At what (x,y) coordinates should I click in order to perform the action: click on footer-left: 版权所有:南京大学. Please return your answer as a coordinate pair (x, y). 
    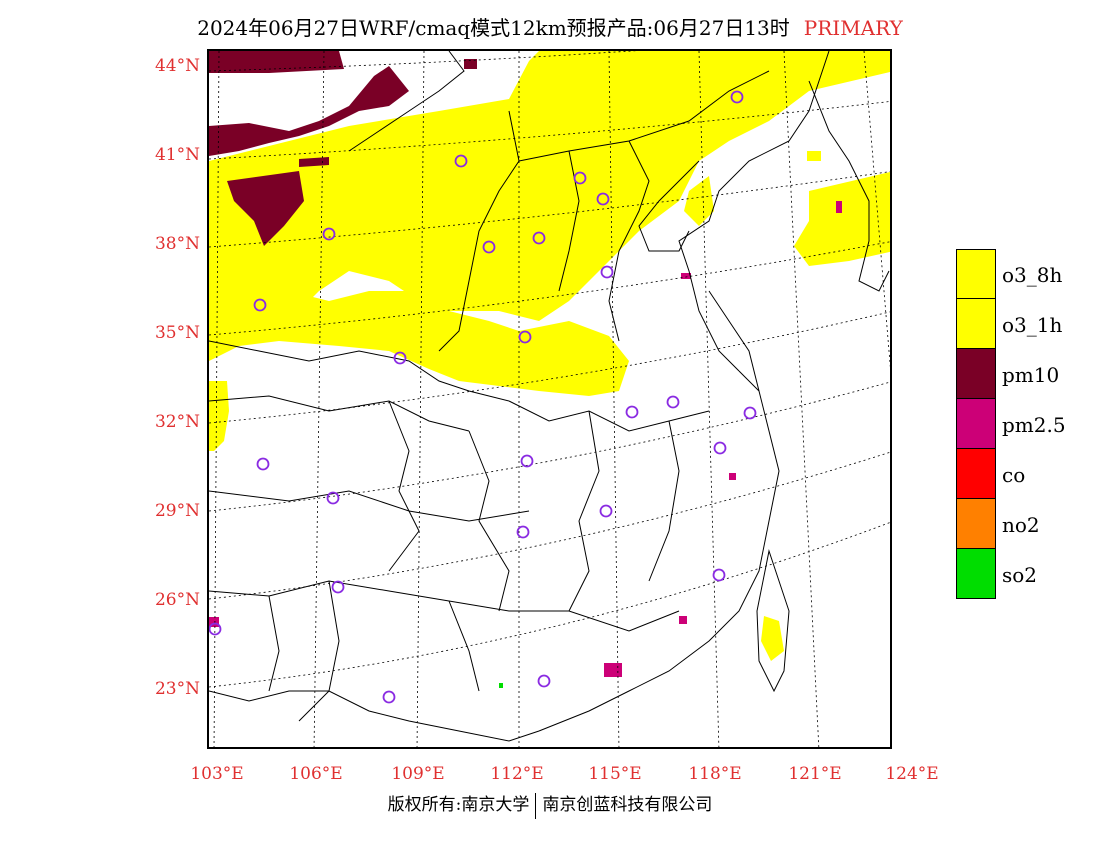
    Looking at the image, I should click on (458, 805).